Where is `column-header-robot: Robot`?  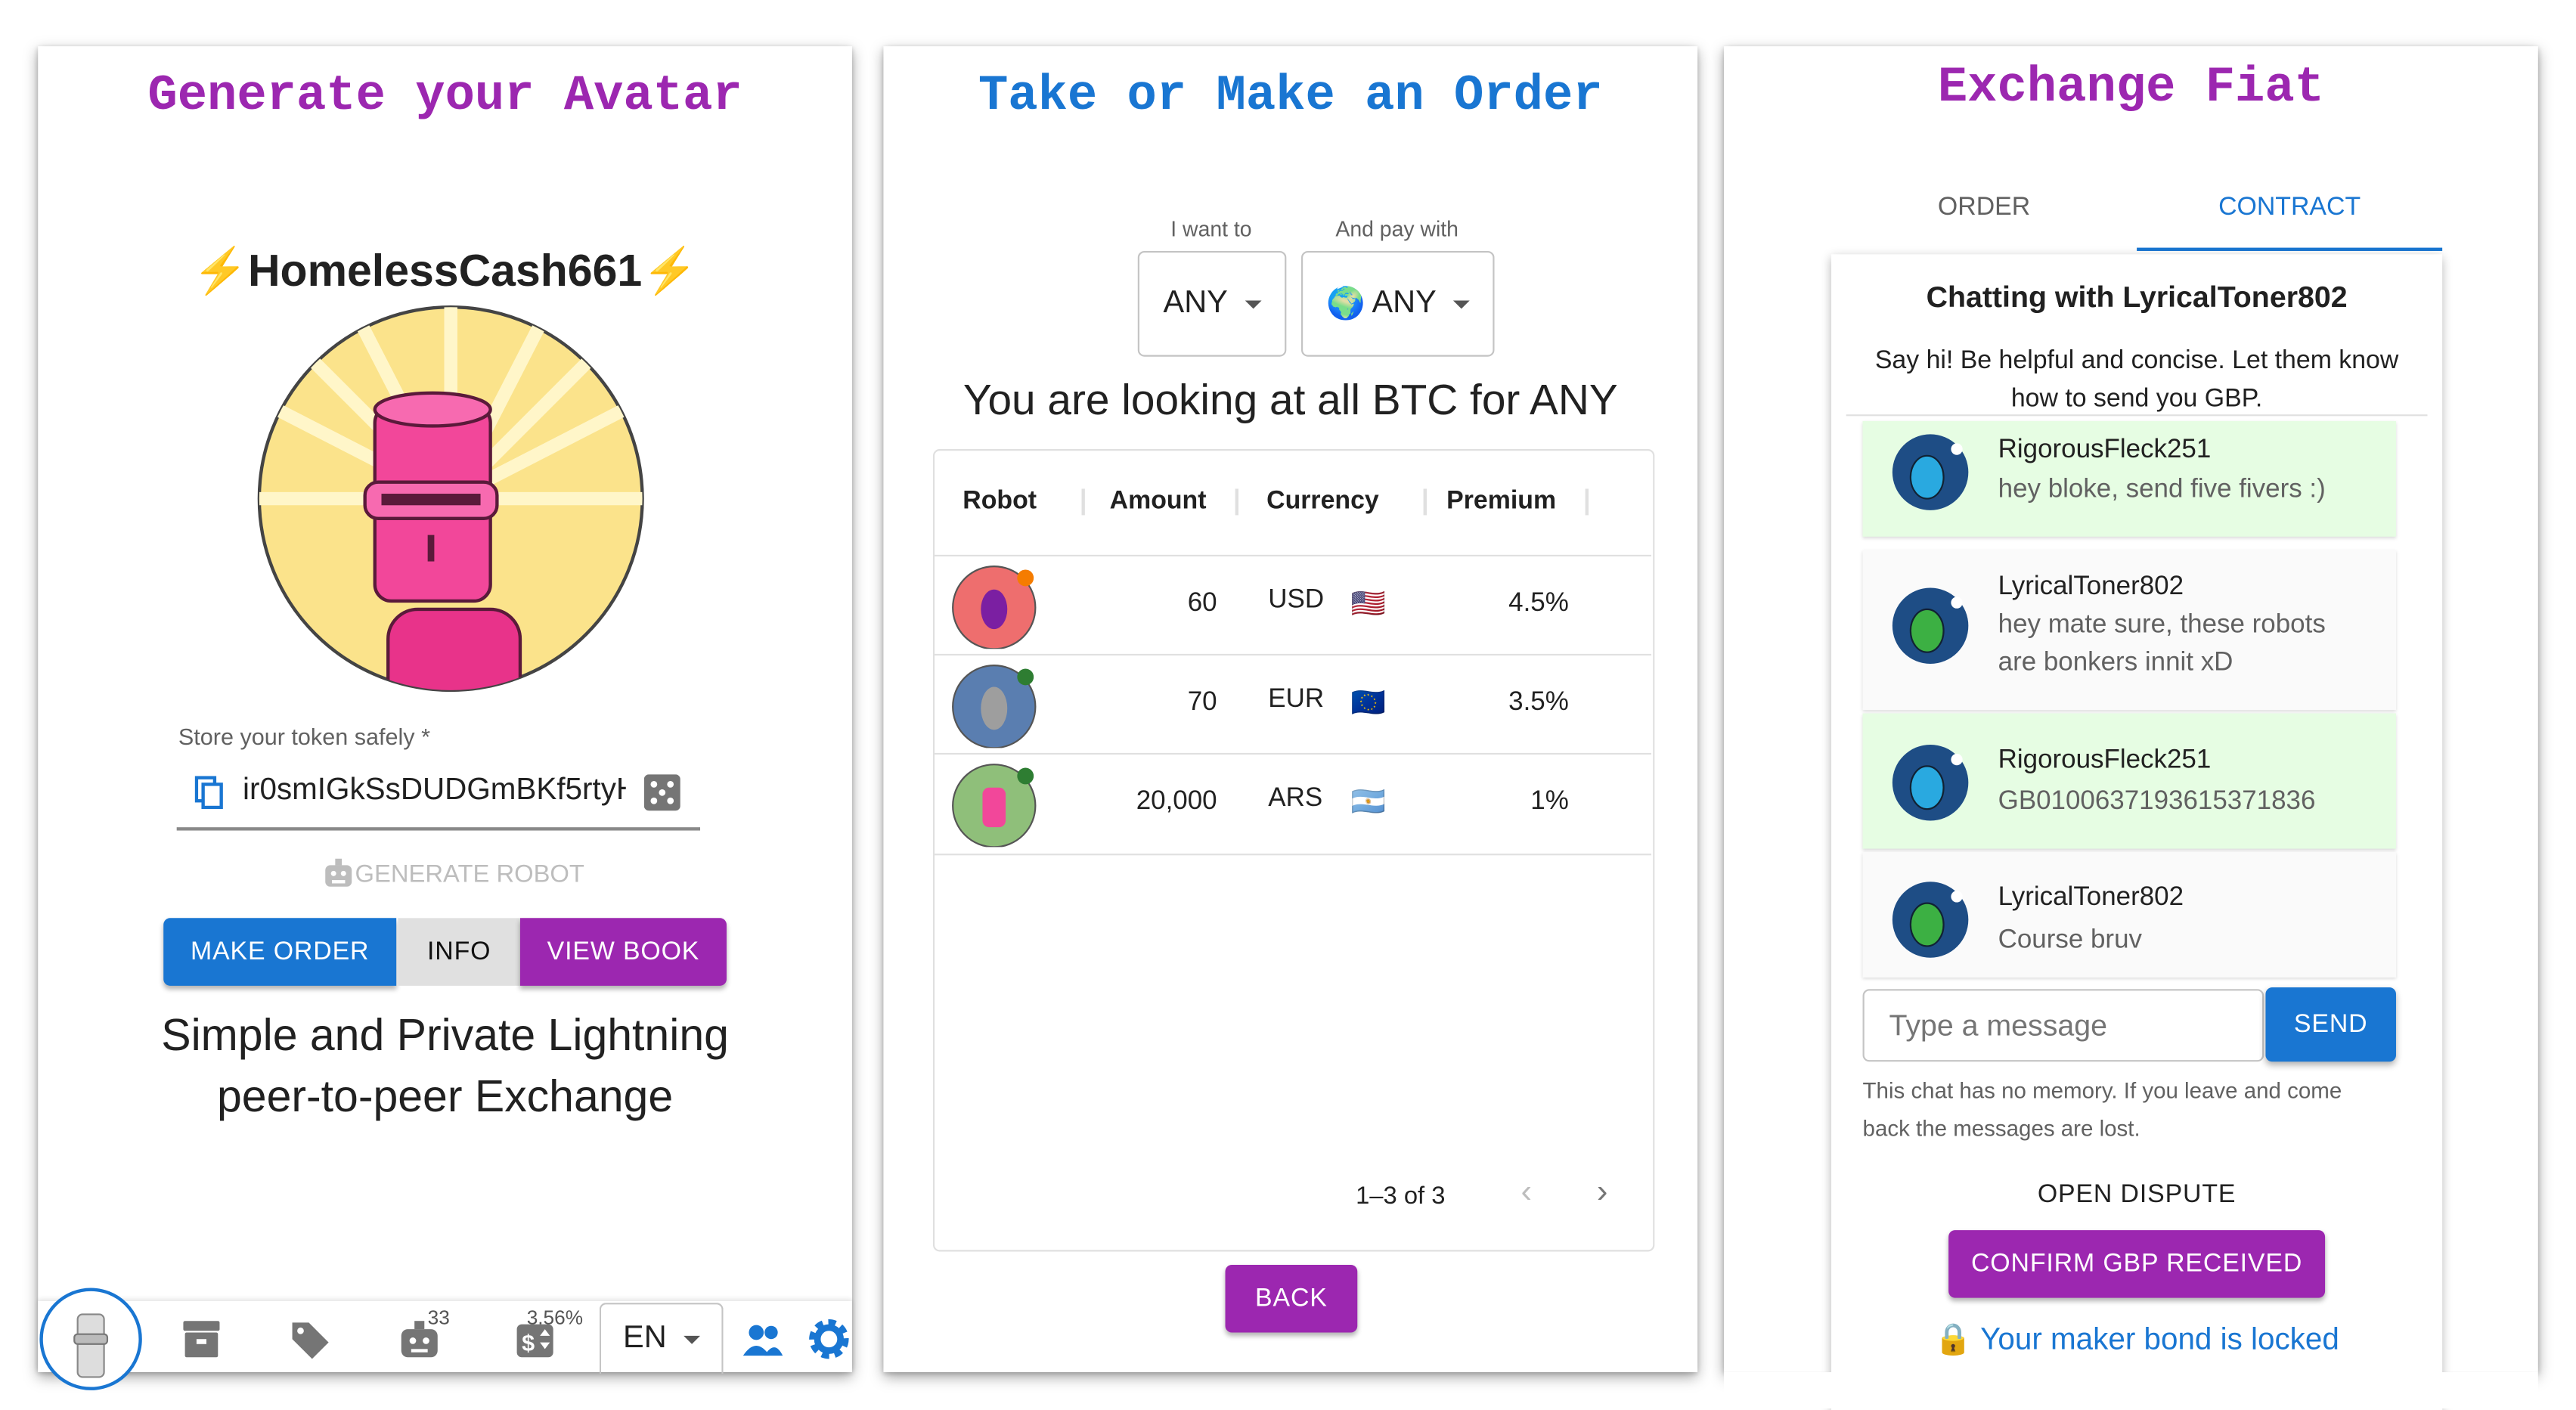
column-header-robot: Robot is located at coordinates (1000, 501).